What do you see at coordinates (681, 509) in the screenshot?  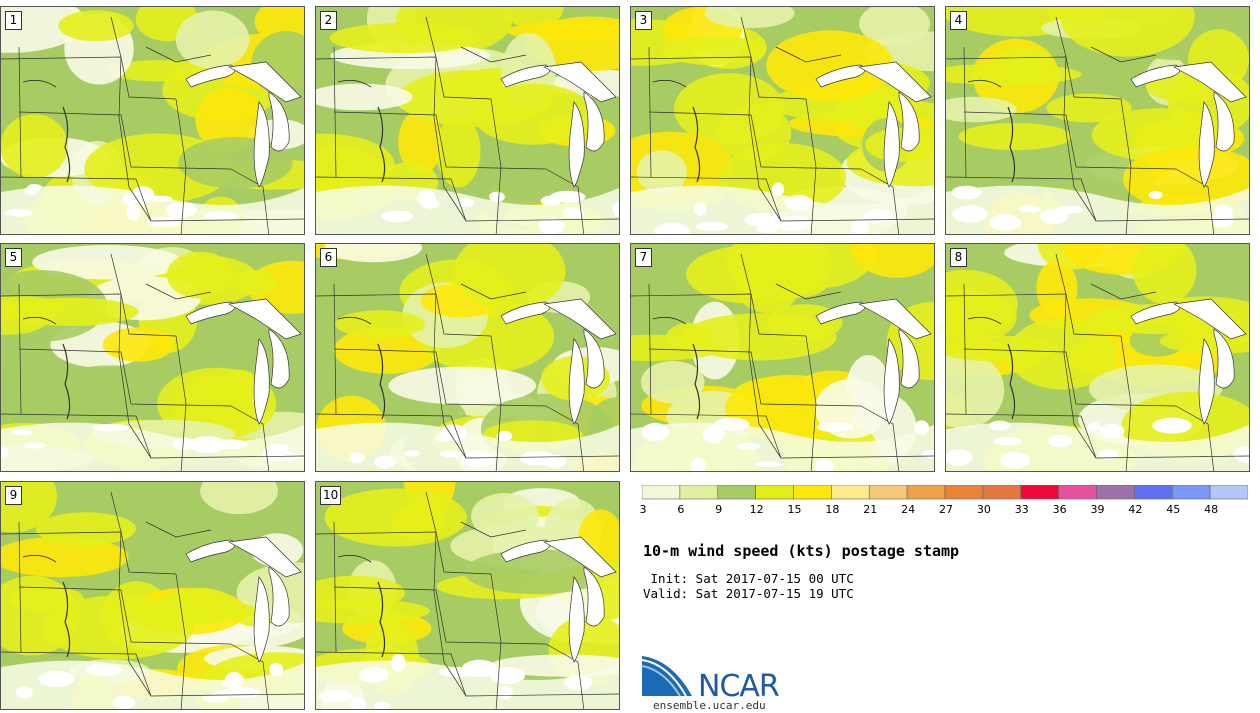 I see `legend-tick-label: 6` at bounding box center [681, 509].